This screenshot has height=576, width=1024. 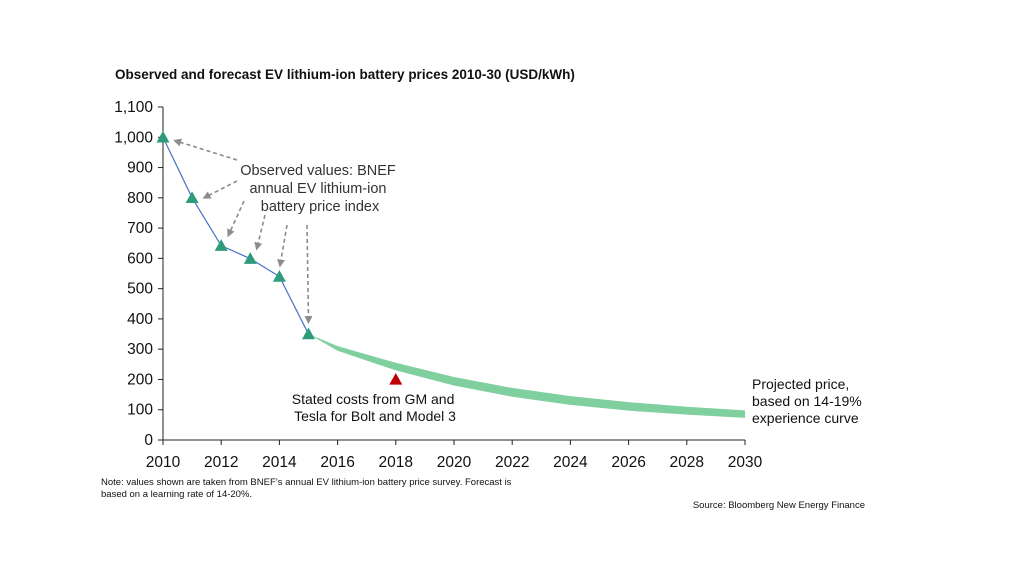 What do you see at coordinates (133, 107) in the screenshot?
I see `y-tick-label: 1,100` at bounding box center [133, 107].